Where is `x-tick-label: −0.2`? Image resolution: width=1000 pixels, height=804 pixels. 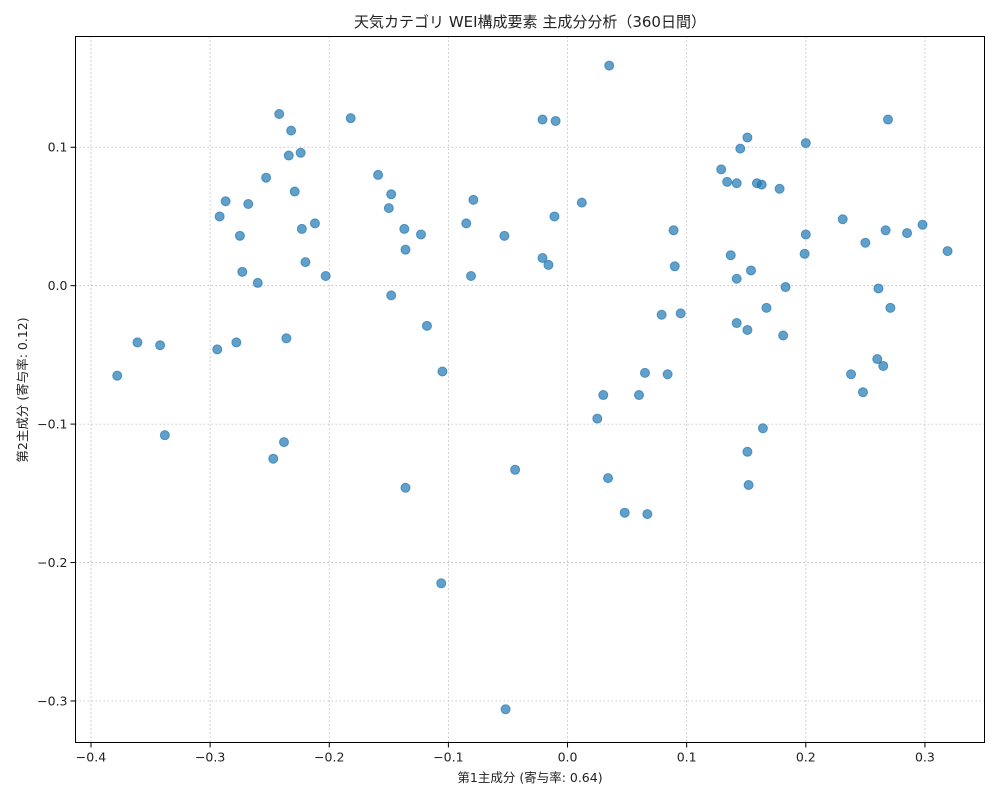 x-tick-label: −0.2 is located at coordinates (329, 757).